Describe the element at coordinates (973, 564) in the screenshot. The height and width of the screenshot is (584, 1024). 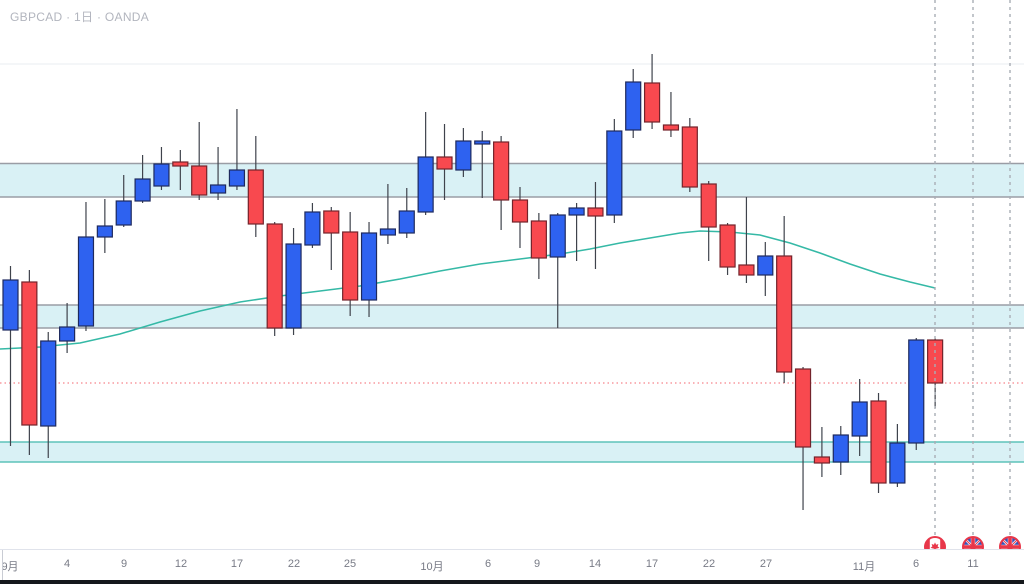
I see `time-axis-label: 11` at that location.